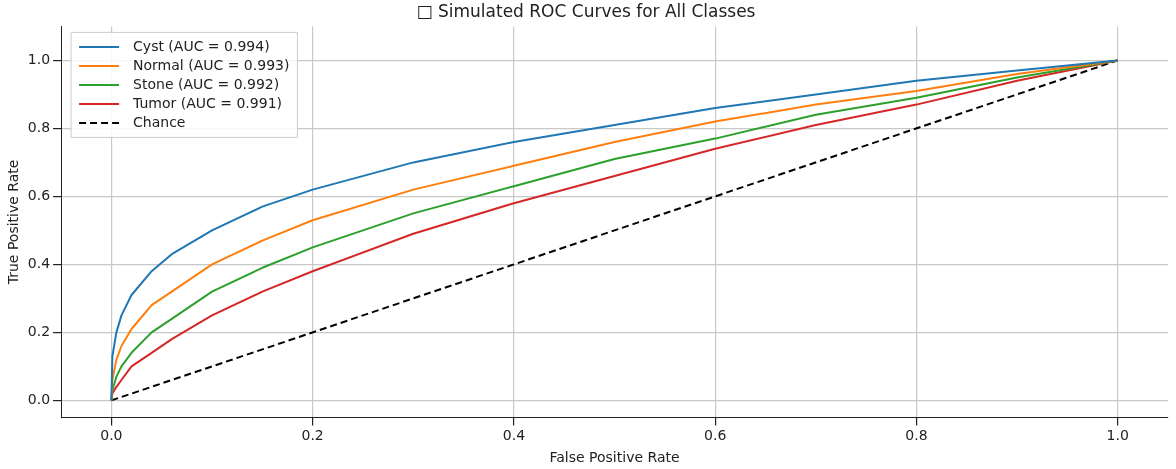  What do you see at coordinates (614, 457) in the screenshot?
I see `x-axis-title: False Positive Rate` at bounding box center [614, 457].